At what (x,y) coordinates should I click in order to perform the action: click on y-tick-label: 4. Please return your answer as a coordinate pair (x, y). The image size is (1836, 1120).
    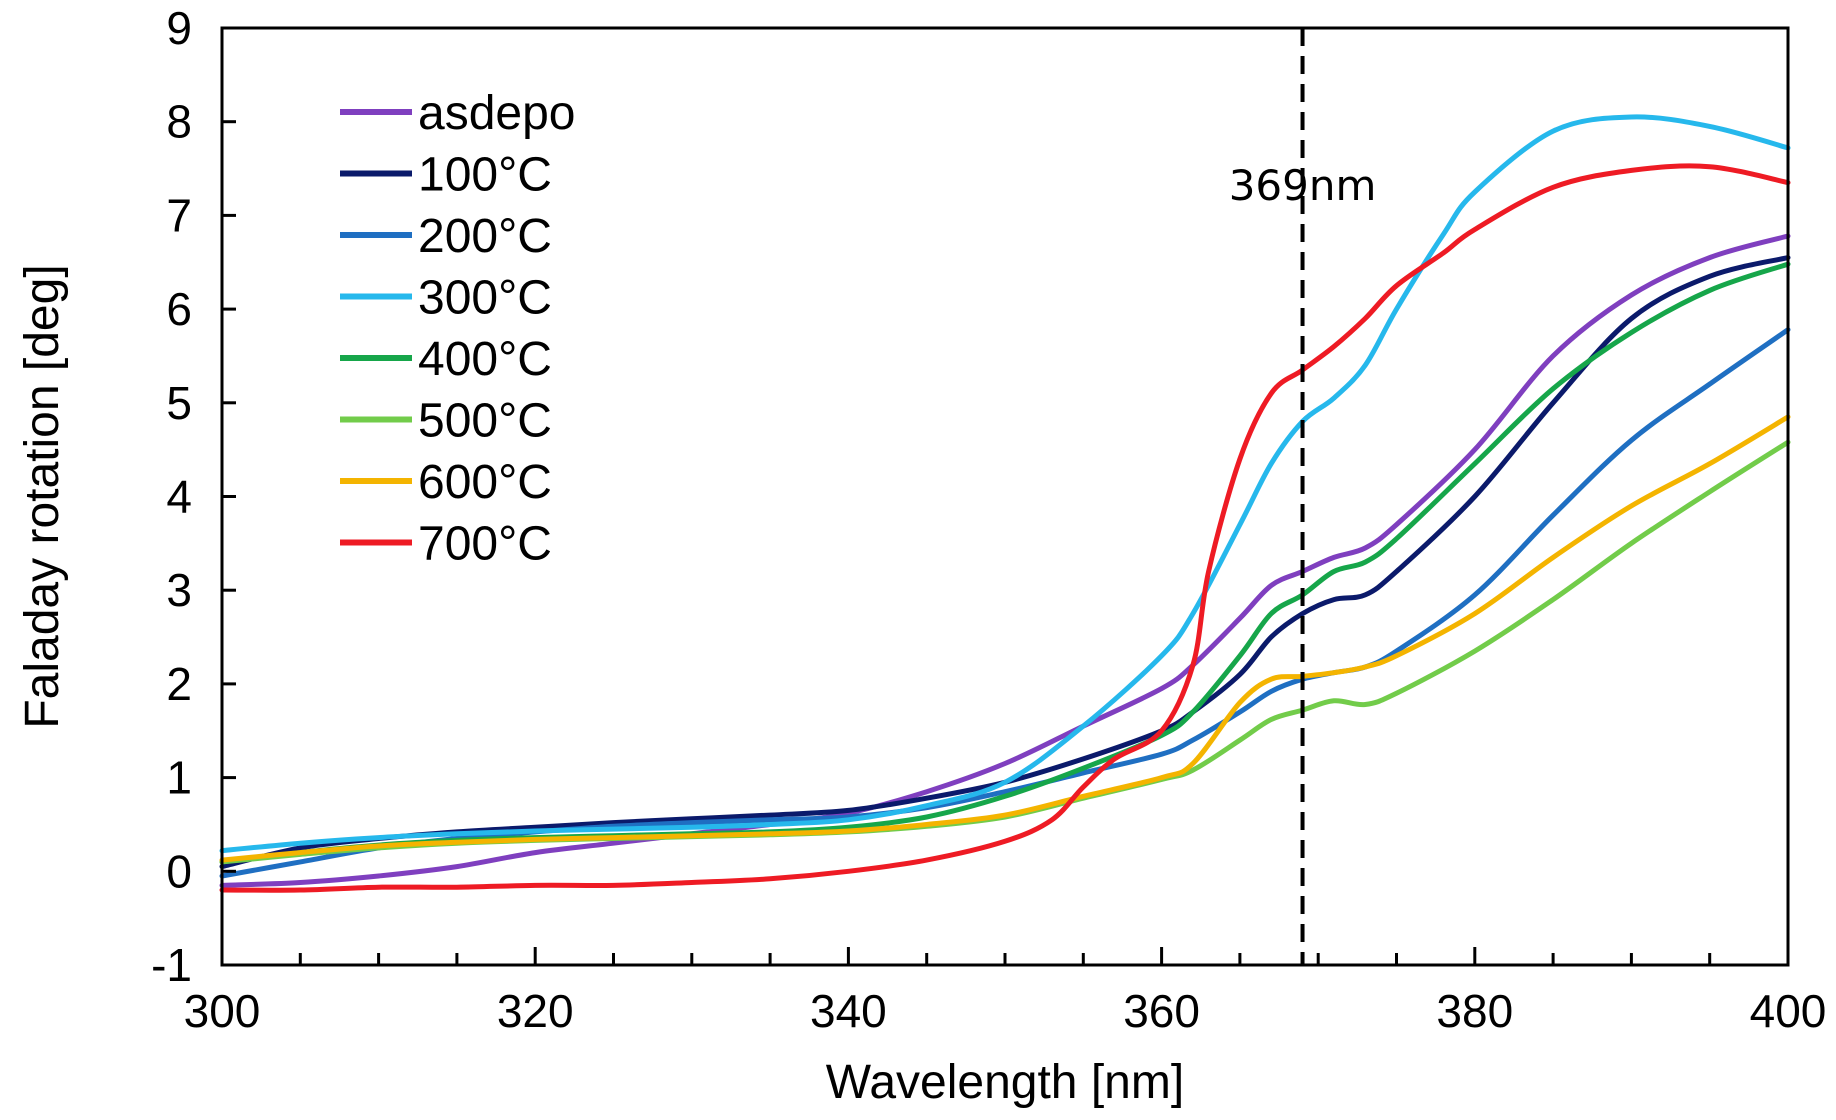
    Looking at the image, I should click on (179, 497).